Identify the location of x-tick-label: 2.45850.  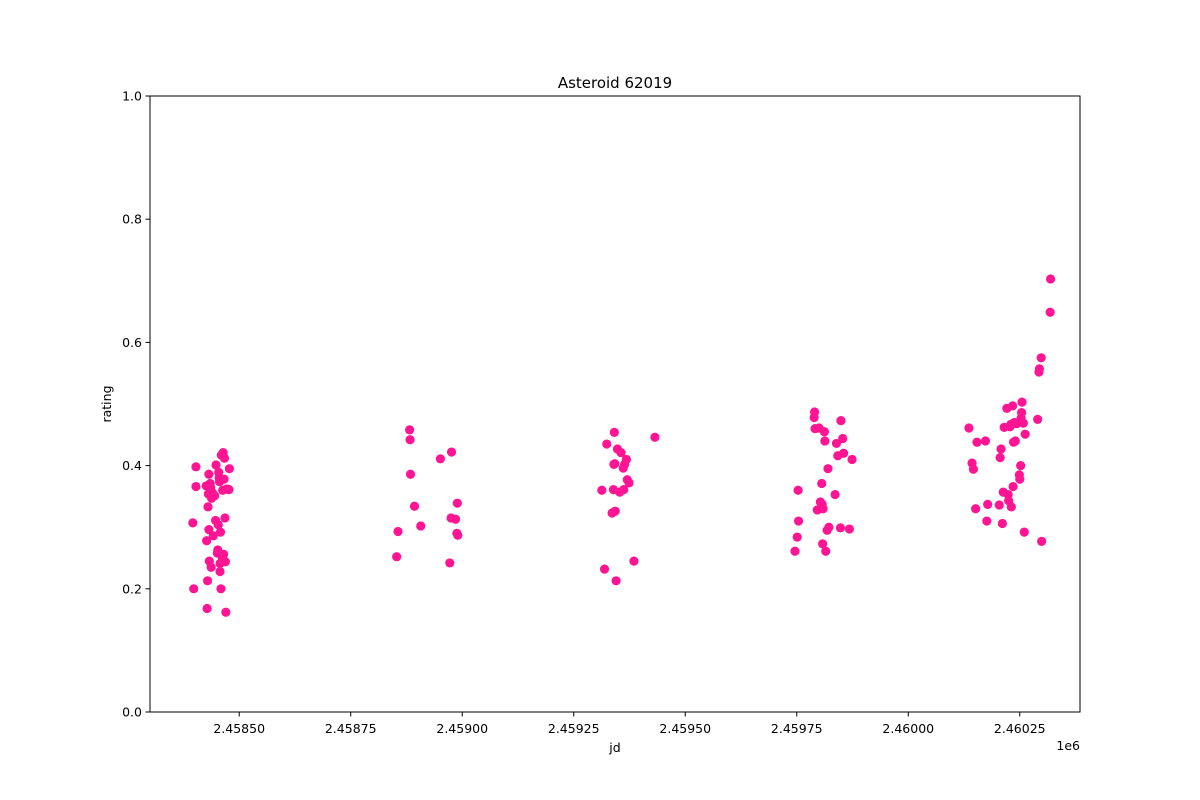
(239, 728).